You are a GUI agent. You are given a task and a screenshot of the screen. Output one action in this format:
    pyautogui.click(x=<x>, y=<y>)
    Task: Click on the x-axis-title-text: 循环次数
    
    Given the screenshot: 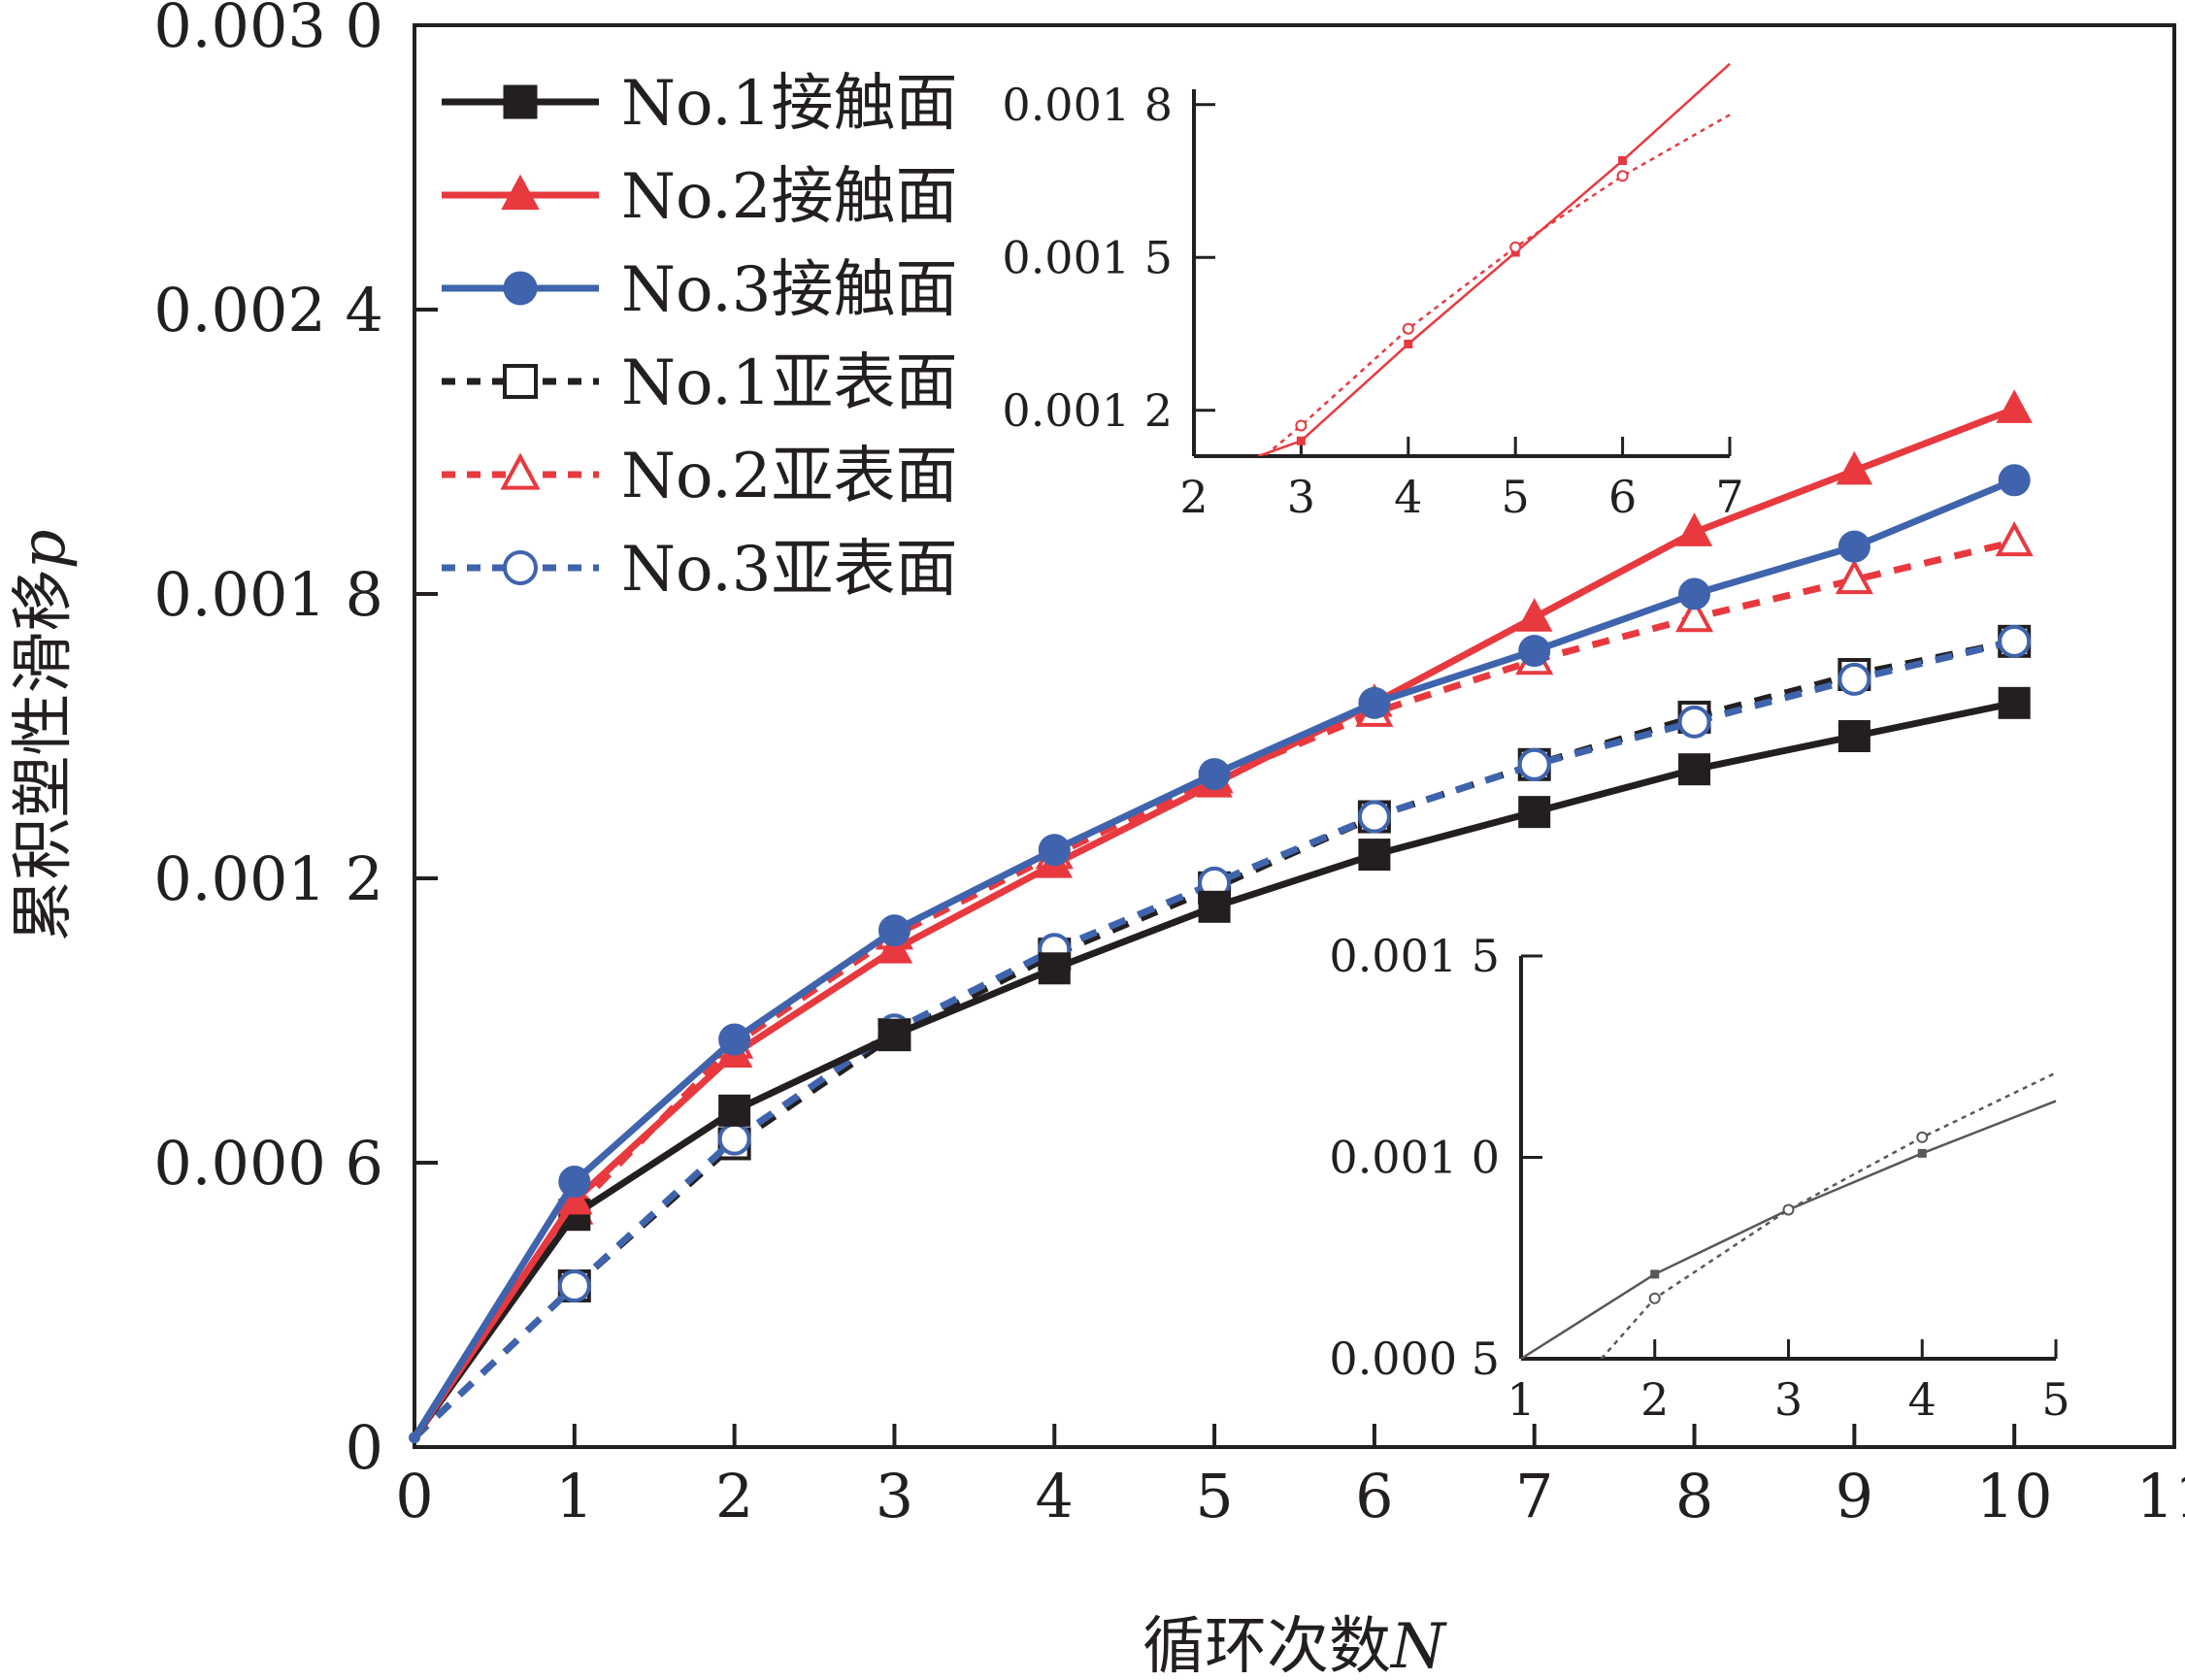 What is the action you would take?
    pyautogui.click(x=1266, y=1643)
    